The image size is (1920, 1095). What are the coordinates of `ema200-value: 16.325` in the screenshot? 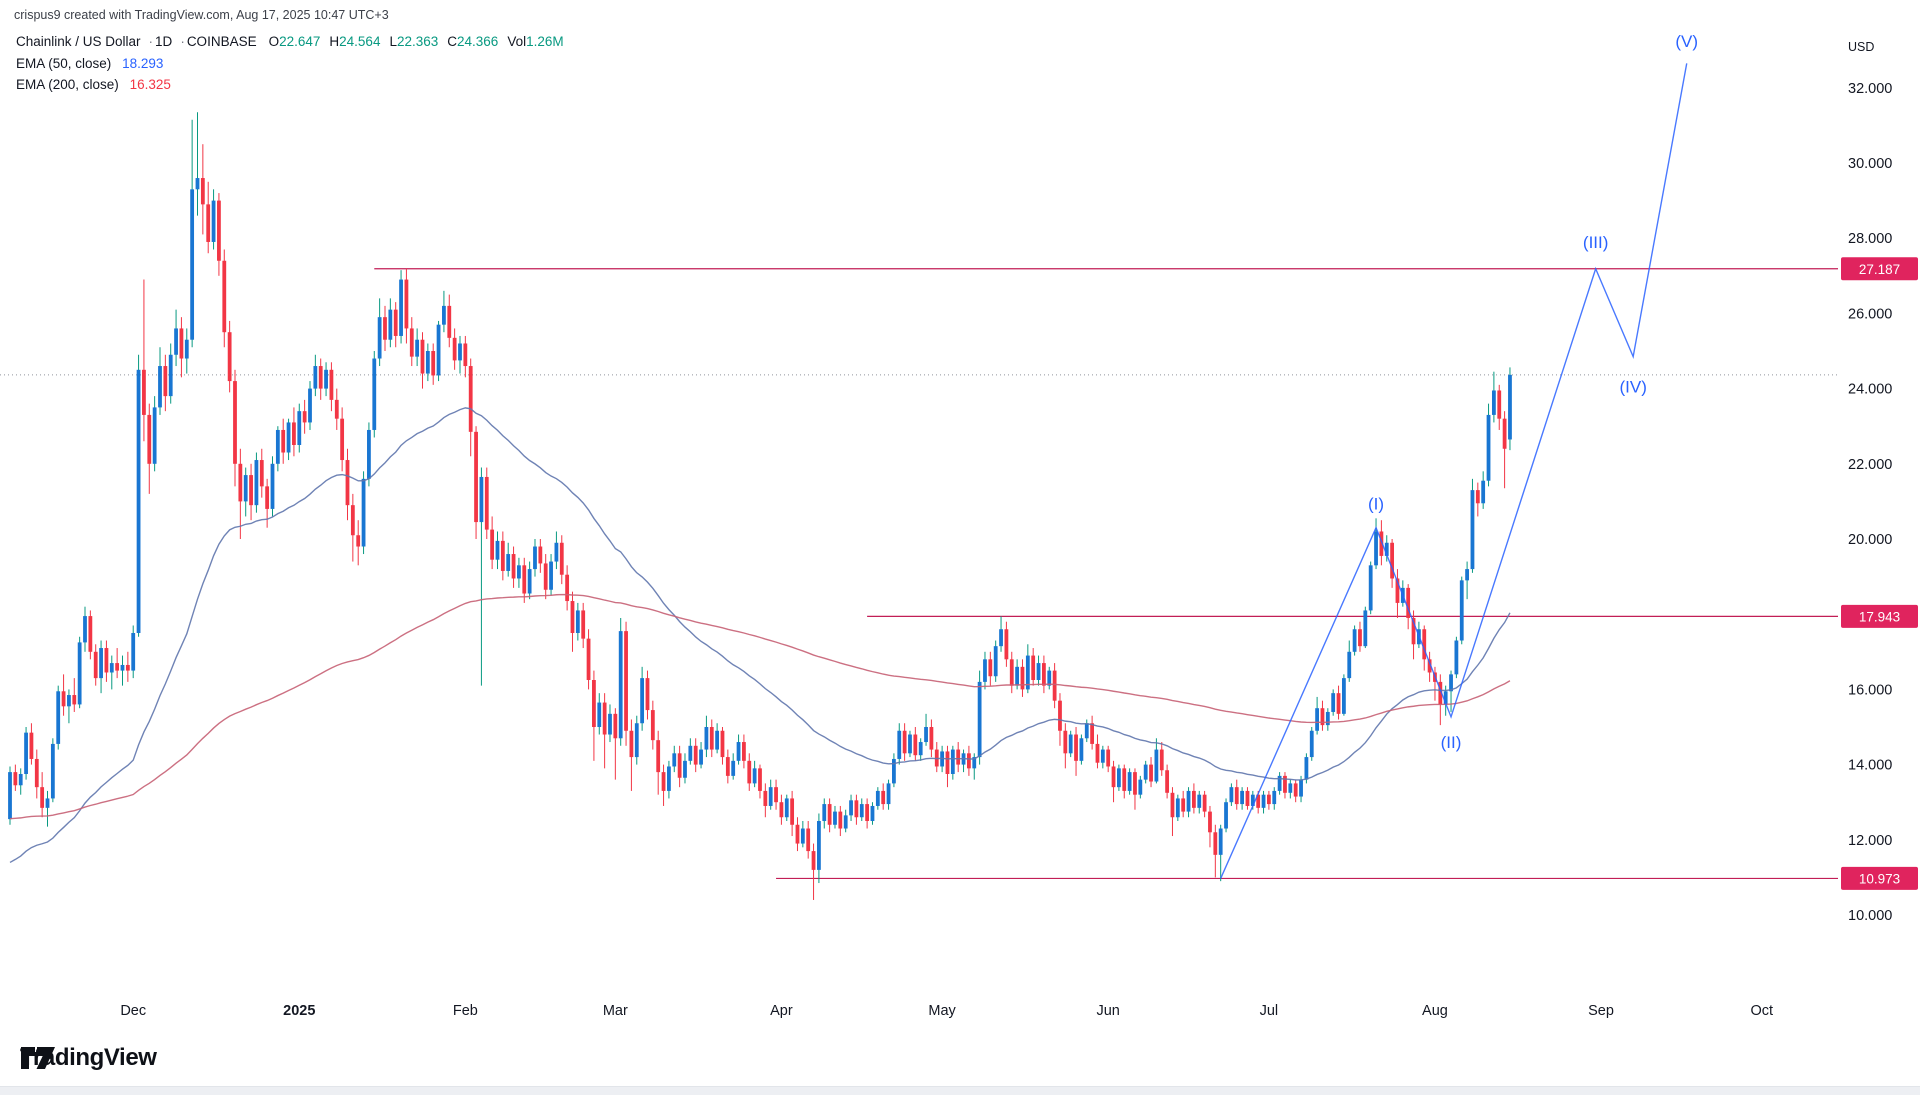 It's located at (150, 84).